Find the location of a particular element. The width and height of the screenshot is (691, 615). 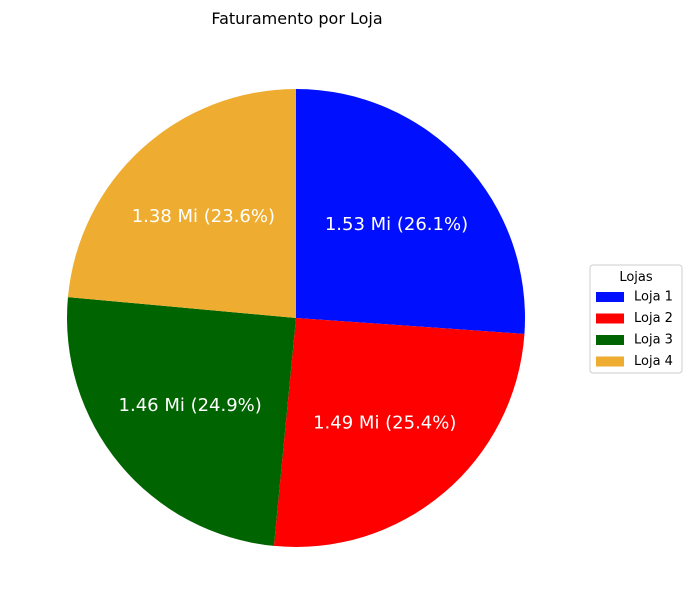

legend: Lojas Loja 1 Loja 2 Loja 3 Loja 4 is located at coordinates (636, 319).